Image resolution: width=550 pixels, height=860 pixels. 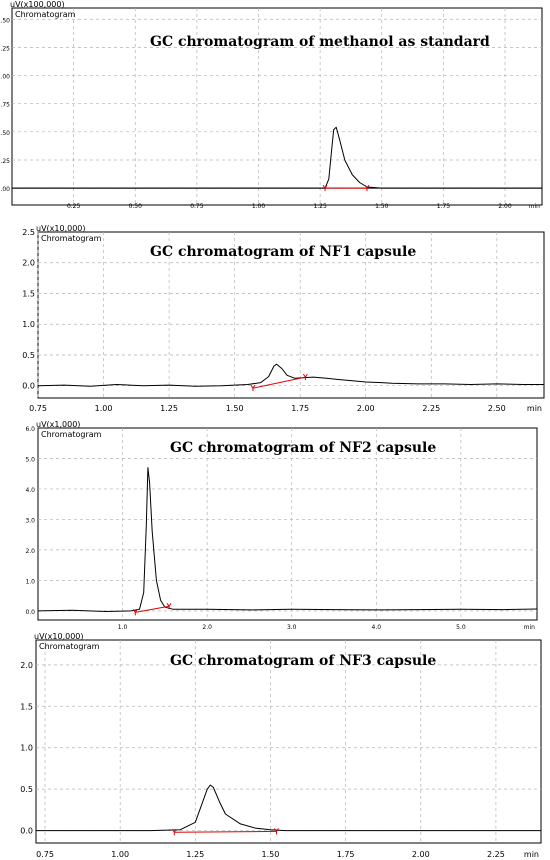 What do you see at coordinates (37, 4) in the screenshot?
I see `y-unit-label: uV(x100,000)` at bounding box center [37, 4].